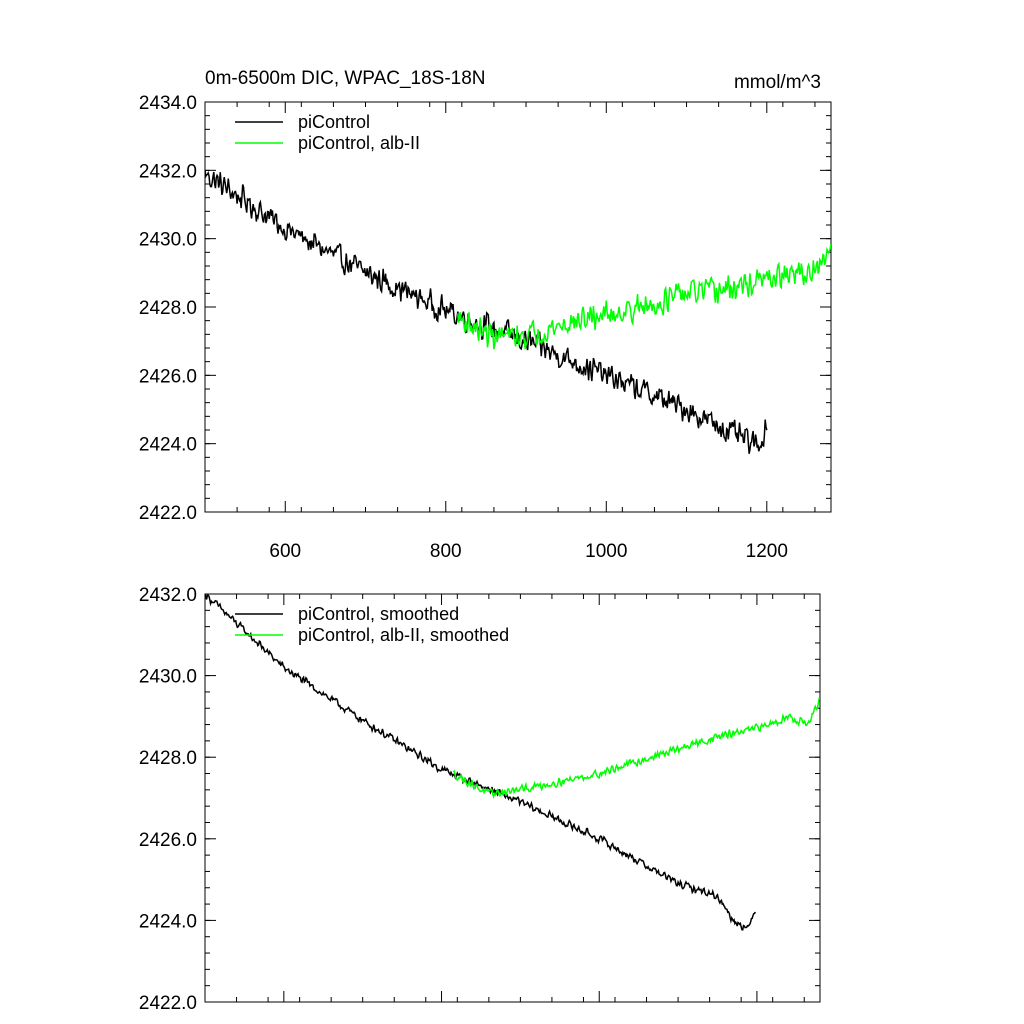 The image size is (1024, 1024). What do you see at coordinates (777, 82) in the screenshot?
I see `units-label: mmol/m^3` at bounding box center [777, 82].